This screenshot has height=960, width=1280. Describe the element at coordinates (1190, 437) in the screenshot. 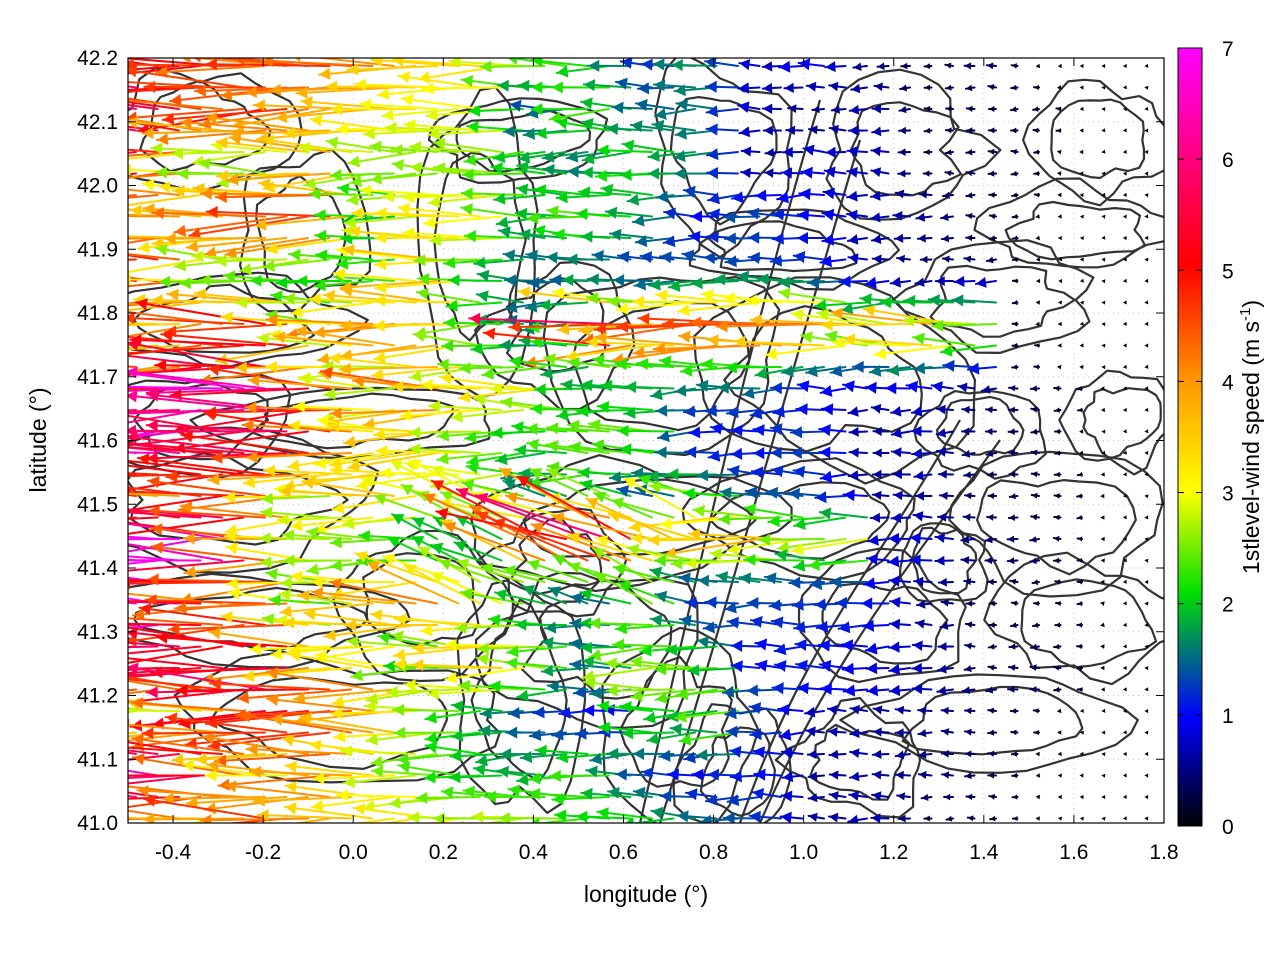

I see `colorbar` at that location.